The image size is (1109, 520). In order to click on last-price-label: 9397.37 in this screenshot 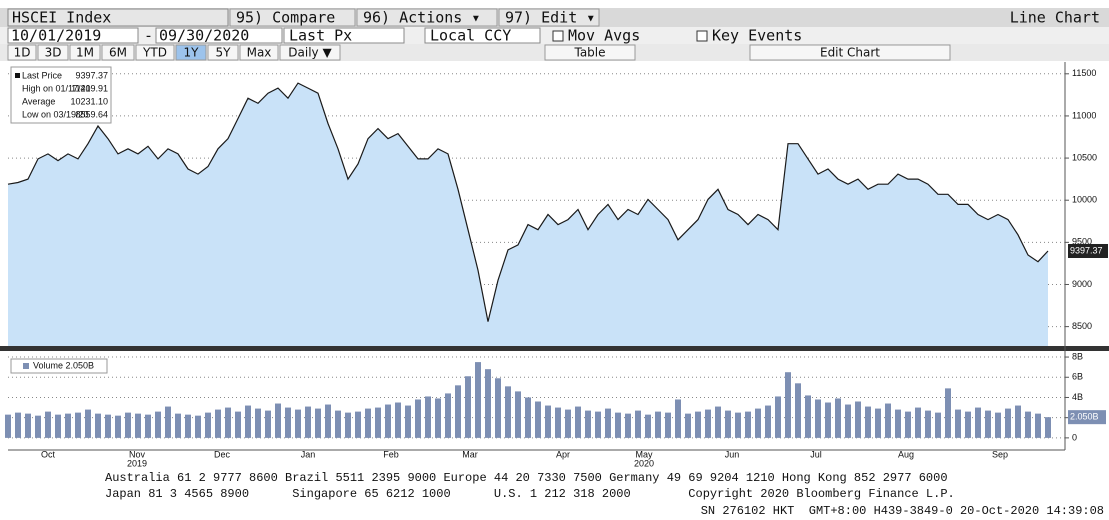, I will do `click(1086, 250)`.